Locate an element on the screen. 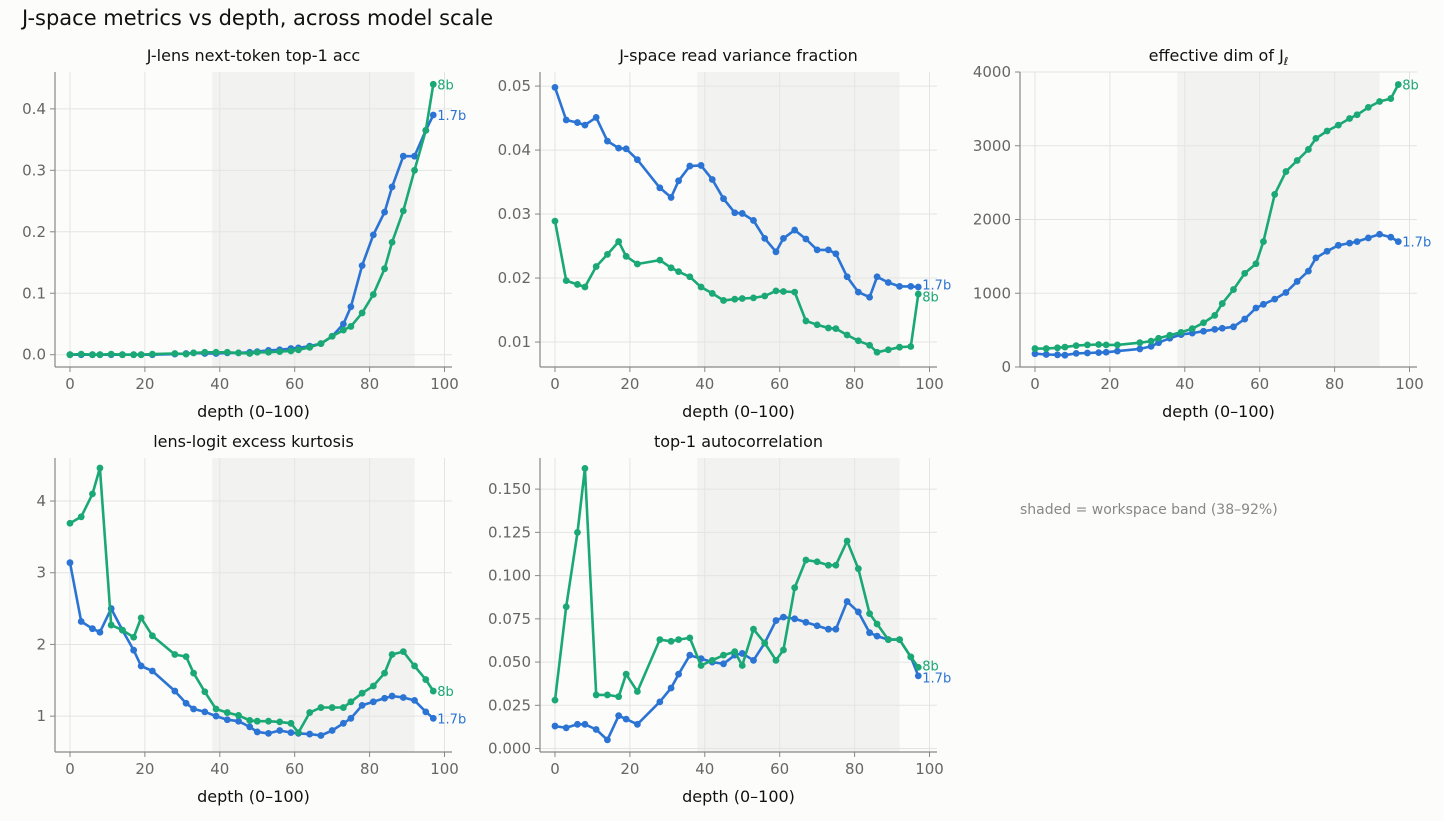 This screenshot has height=821, width=1444. workspace-band is located at coordinates (798, 605).